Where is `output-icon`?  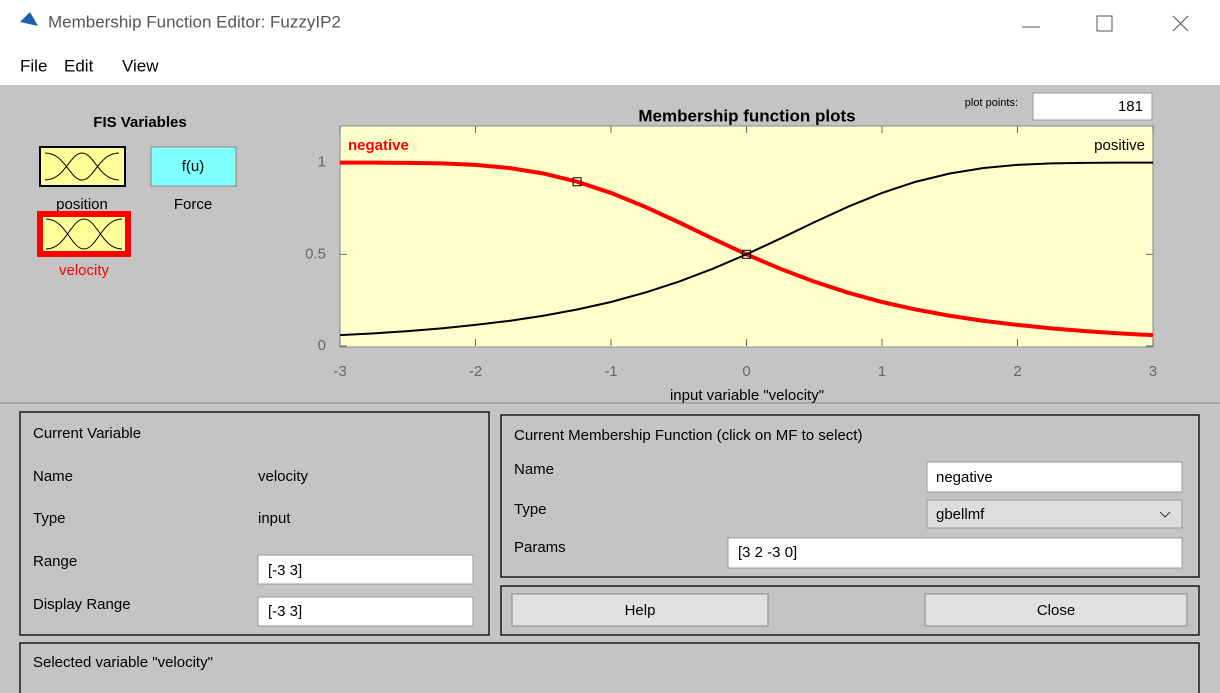 output-icon is located at coordinates (193, 166).